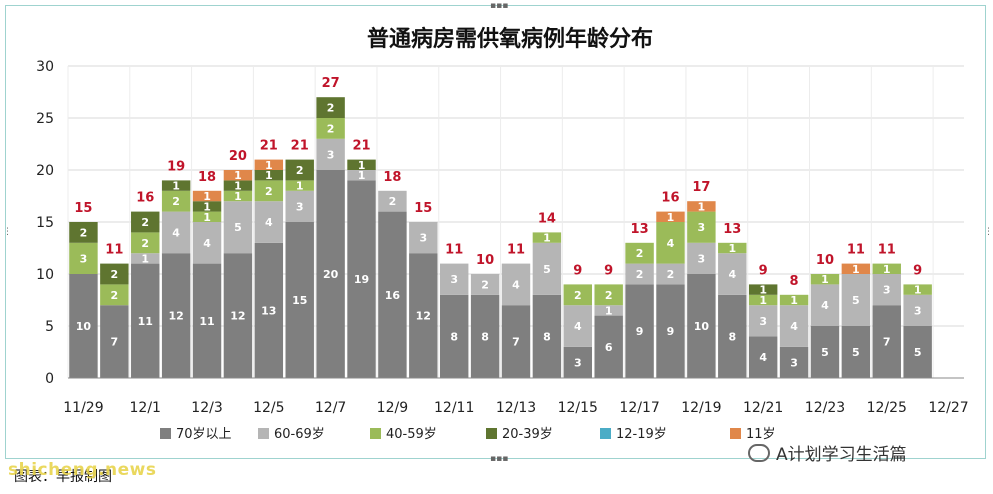 This screenshot has width=993, height=494. What do you see at coordinates (145, 198) in the screenshot?
I see `bar-total-label: 16` at bounding box center [145, 198].